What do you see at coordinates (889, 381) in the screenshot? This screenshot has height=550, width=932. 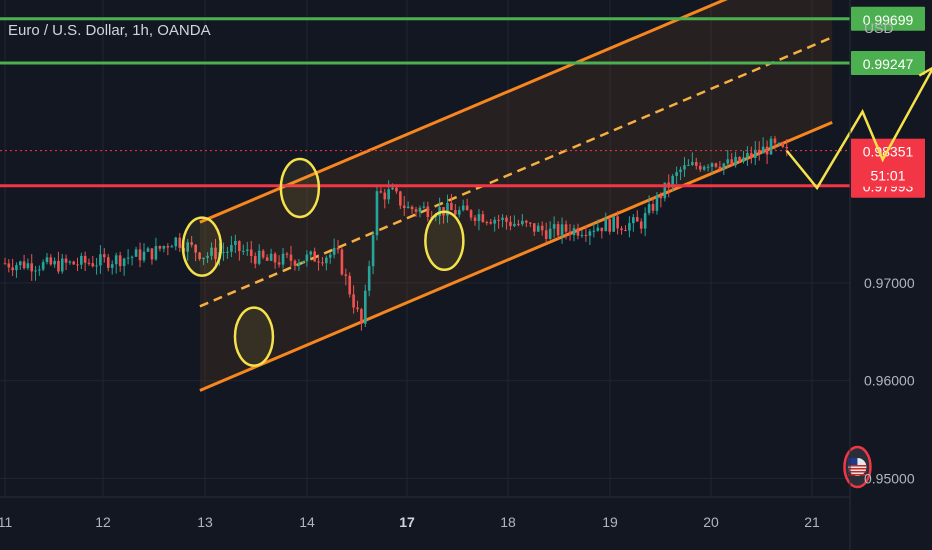 I see `y-tick-label: 0.96000` at bounding box center [889, 381].